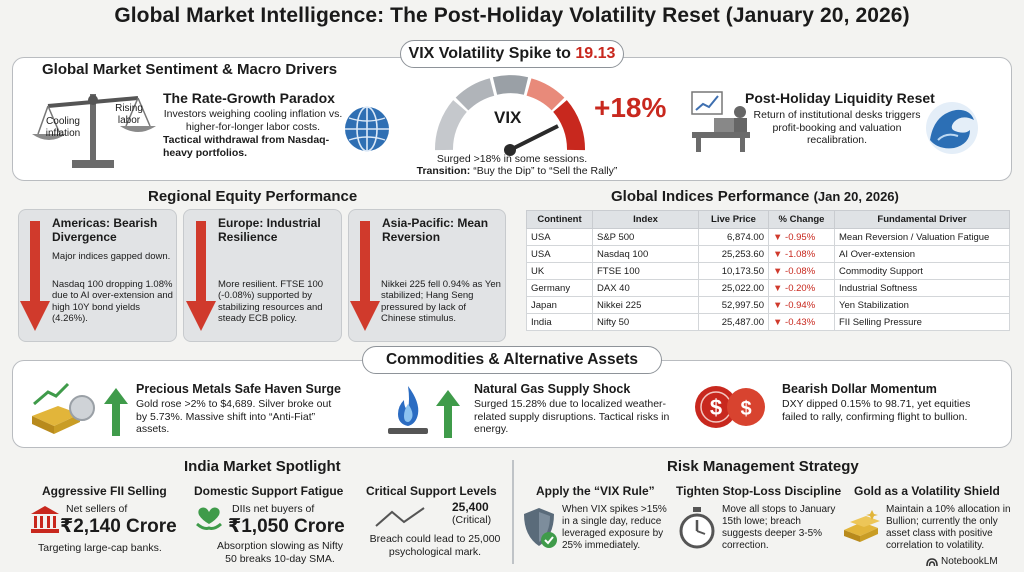 The width and height of the screenshot is (1024, 572). I want to click on vix-banner-value: 19.13, so click(595, 53).